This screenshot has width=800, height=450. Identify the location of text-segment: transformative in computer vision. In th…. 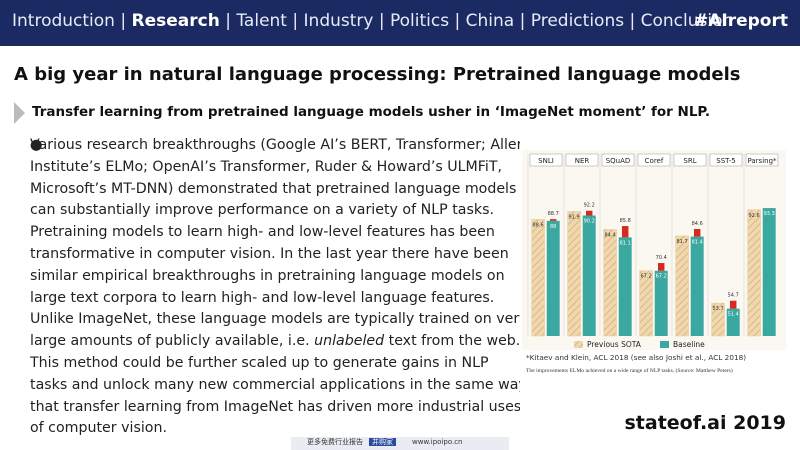
(269, 253).